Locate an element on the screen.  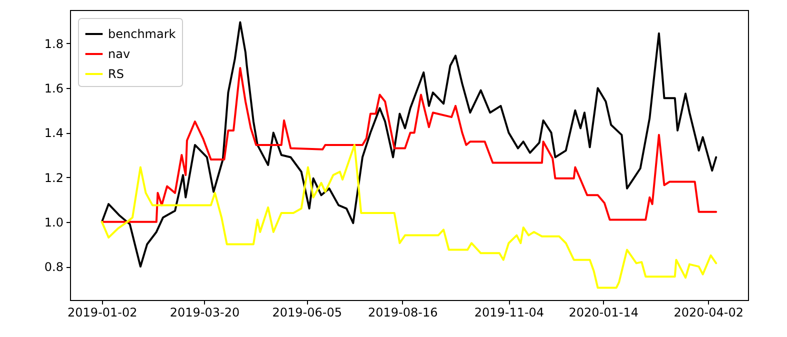
x-tick-label: 2019-01-02 is located at coordinates (103, 313).